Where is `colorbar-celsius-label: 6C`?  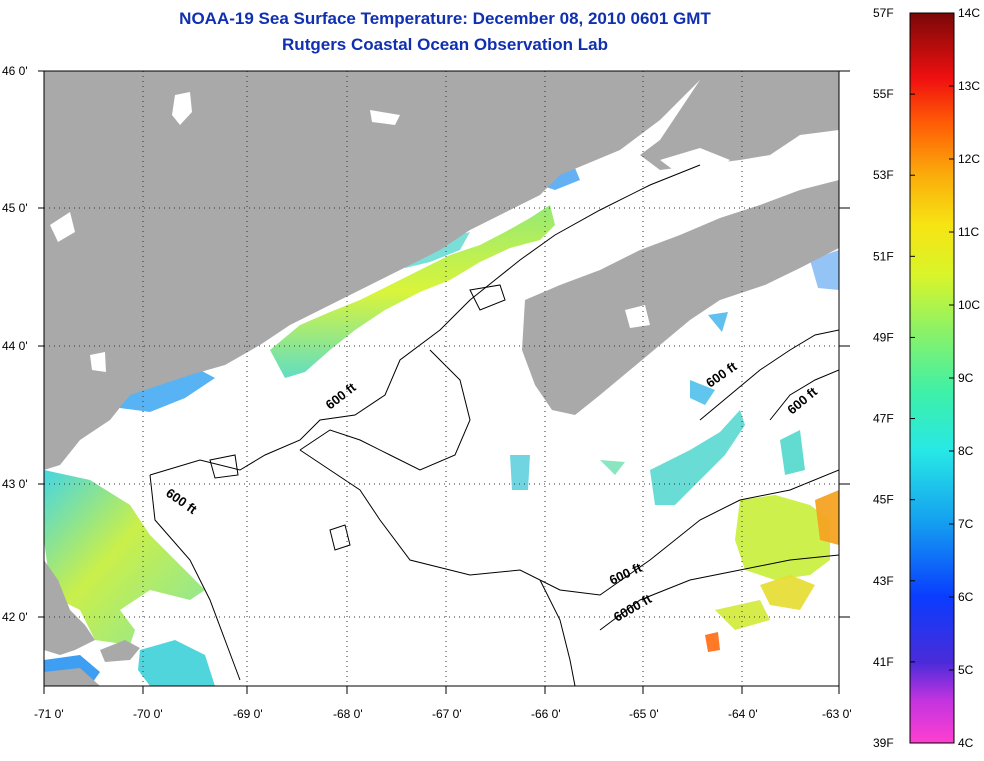
colorbar-celsius-label: 6C is located at coordinates (966, 597).